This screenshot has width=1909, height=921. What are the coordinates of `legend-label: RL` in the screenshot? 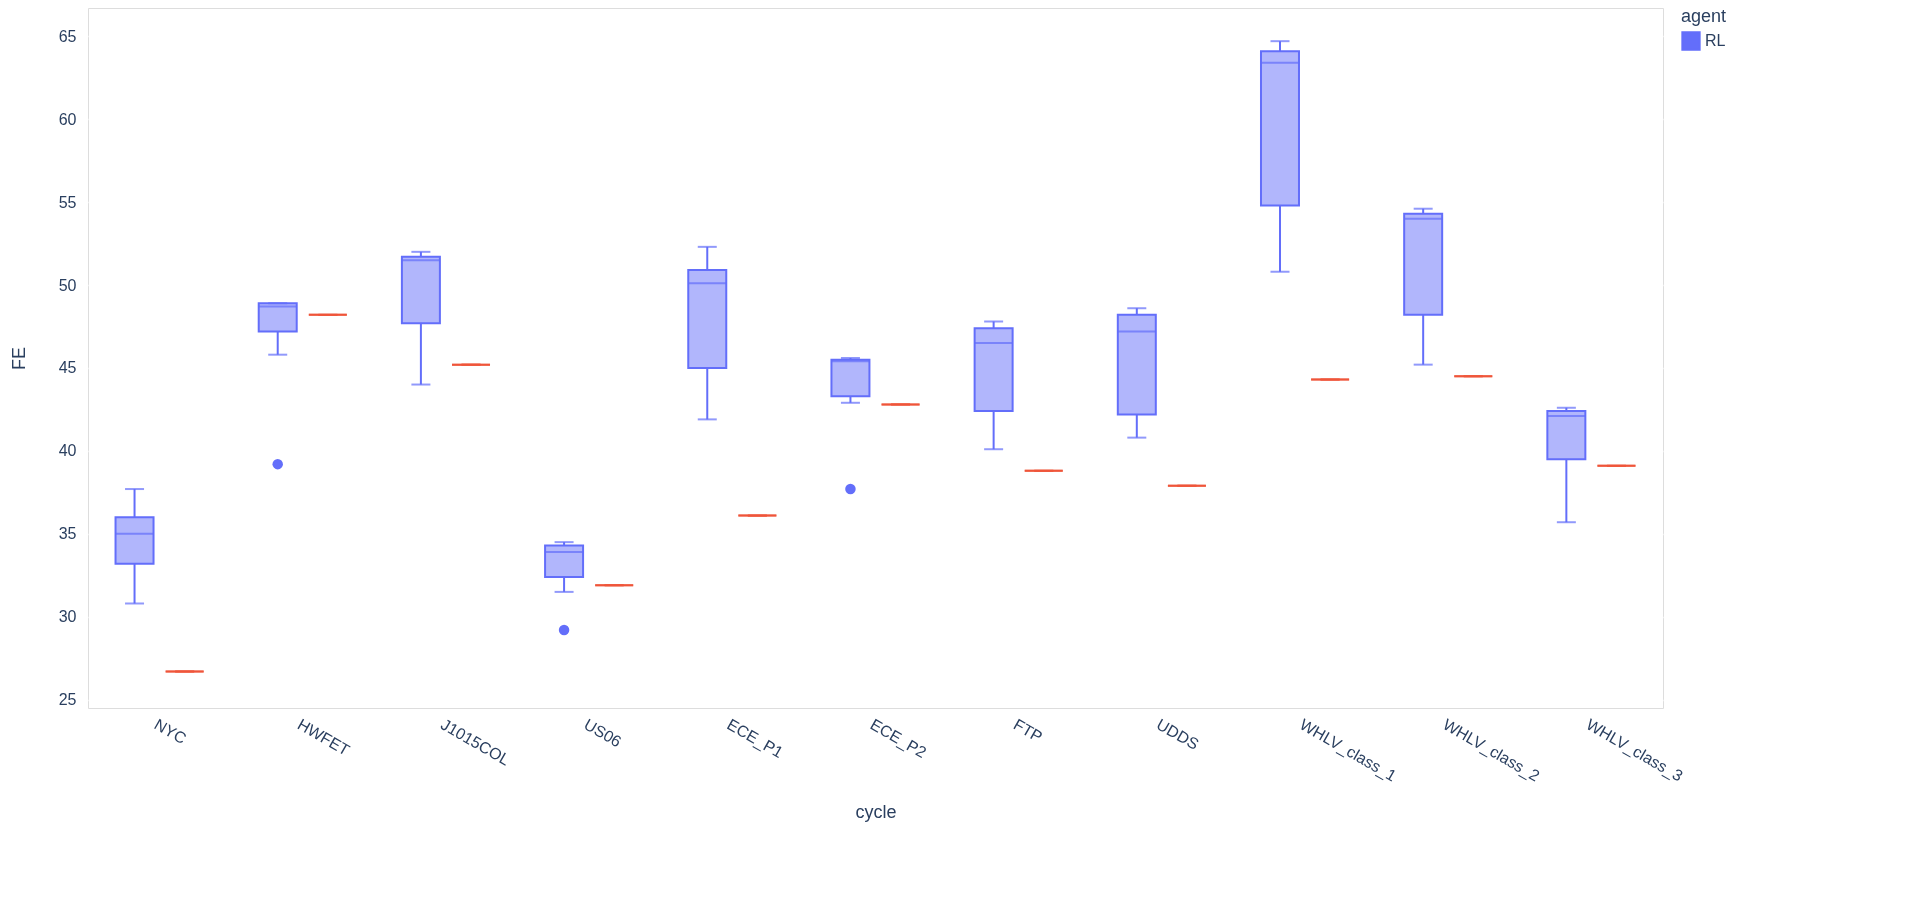 It's located at (1715, 40).